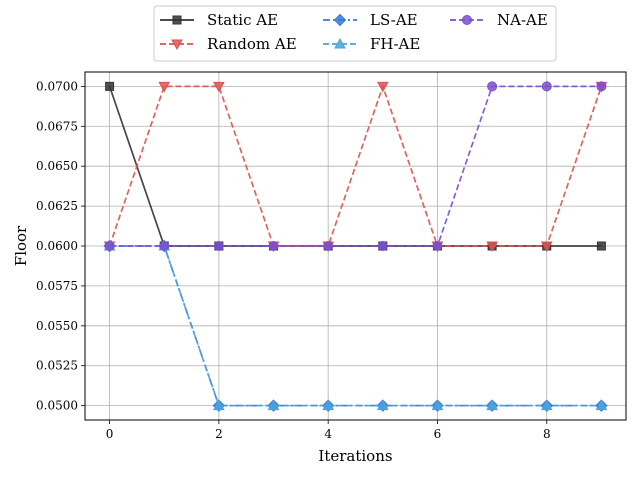 The image size is (640, 480). I want to click on legend-label: LS-AE, so click(394, 20).